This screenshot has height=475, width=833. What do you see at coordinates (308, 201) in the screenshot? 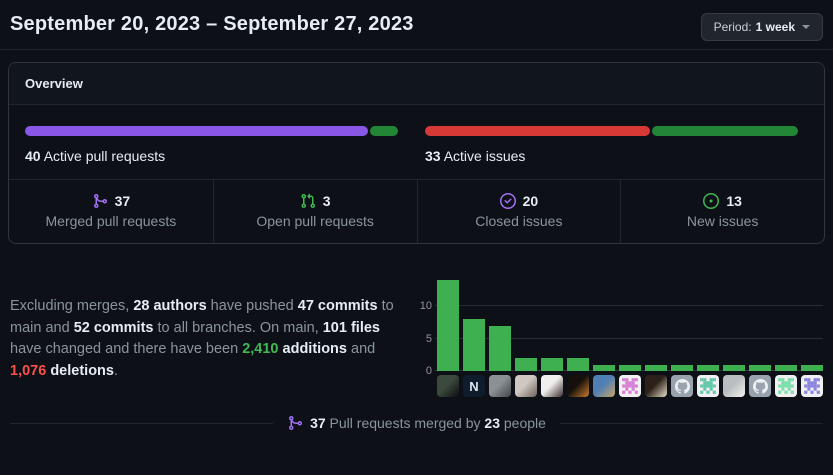
I see `git-pull-request-icon` at bounding box center [308, 201].